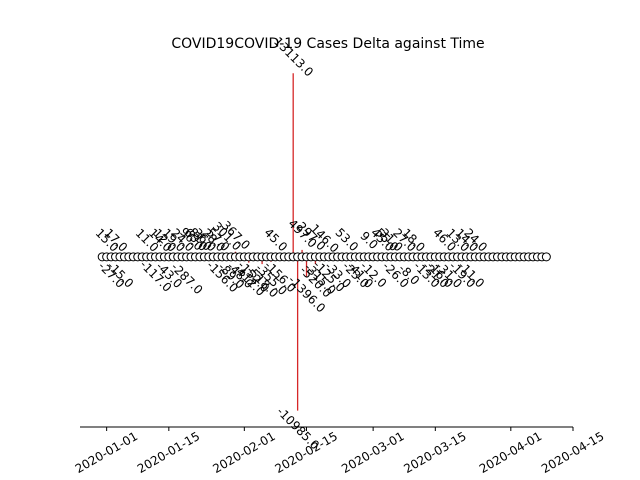  Describe the element at coordinates (275, 239) in the screenshot. I see `value-label: 45.0` at that location.